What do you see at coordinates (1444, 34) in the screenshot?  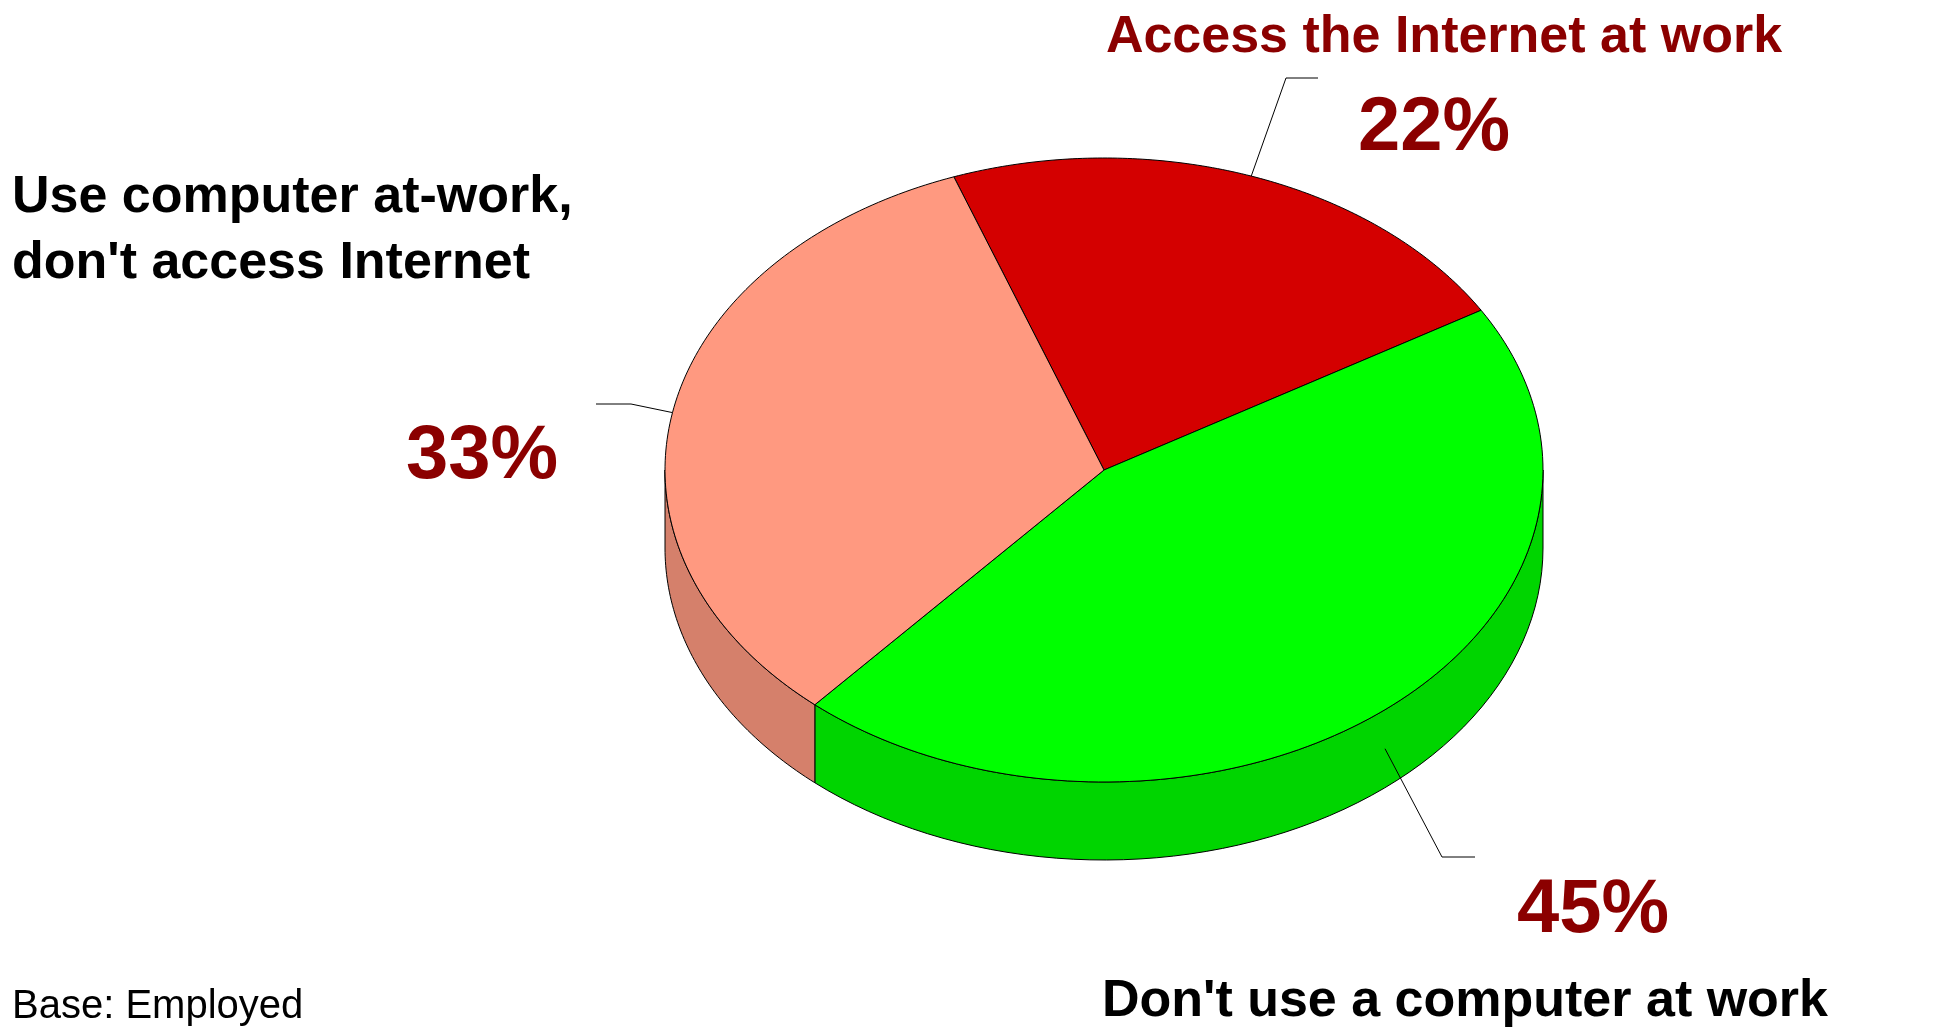 I see `slice-label: Access the Internet at work` at bounding box center [1444, 34].